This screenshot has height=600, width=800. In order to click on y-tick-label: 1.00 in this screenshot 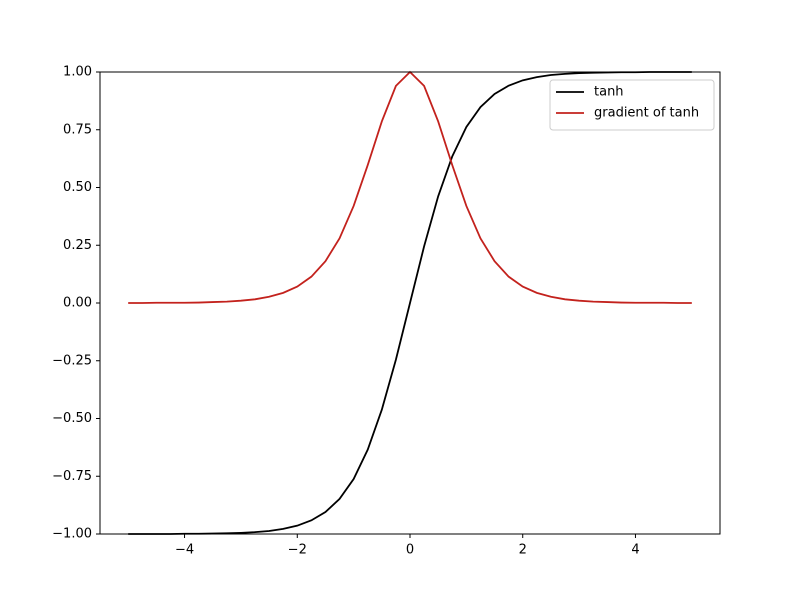, I will do `click(77, 72)`.